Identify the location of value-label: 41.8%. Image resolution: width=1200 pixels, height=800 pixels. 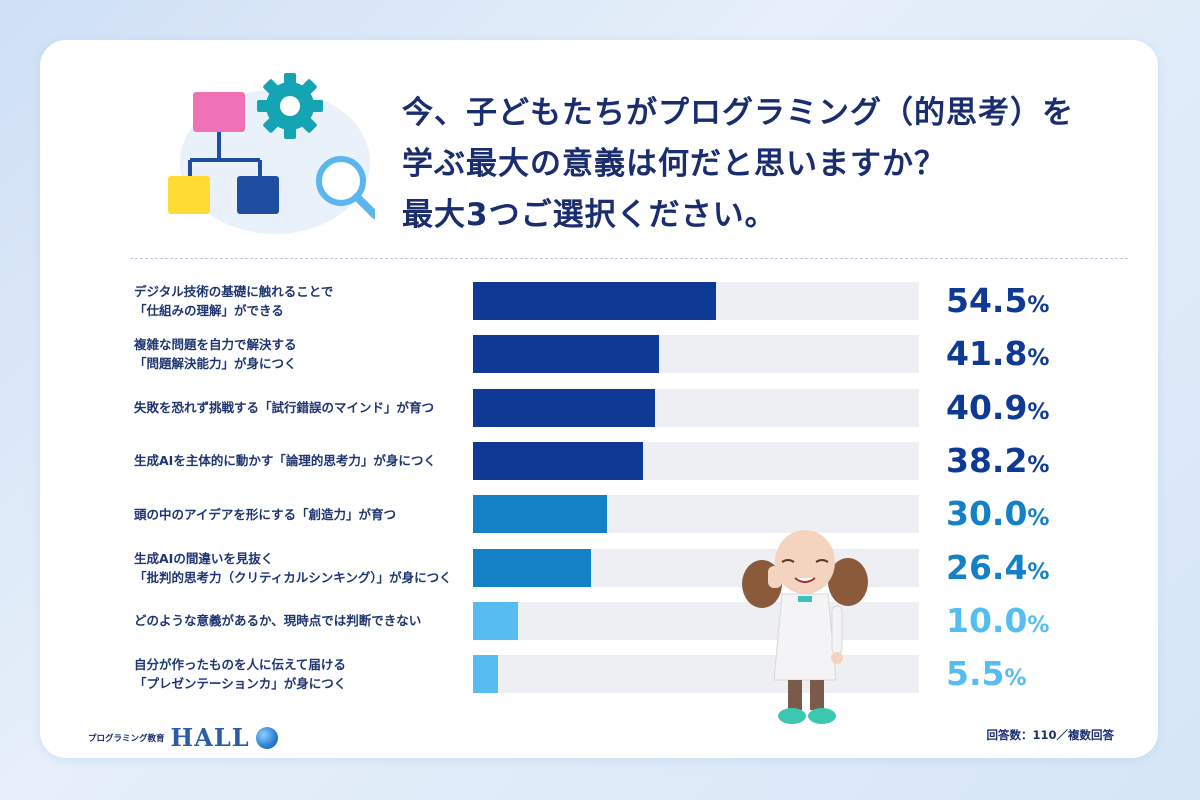
(997, 354).